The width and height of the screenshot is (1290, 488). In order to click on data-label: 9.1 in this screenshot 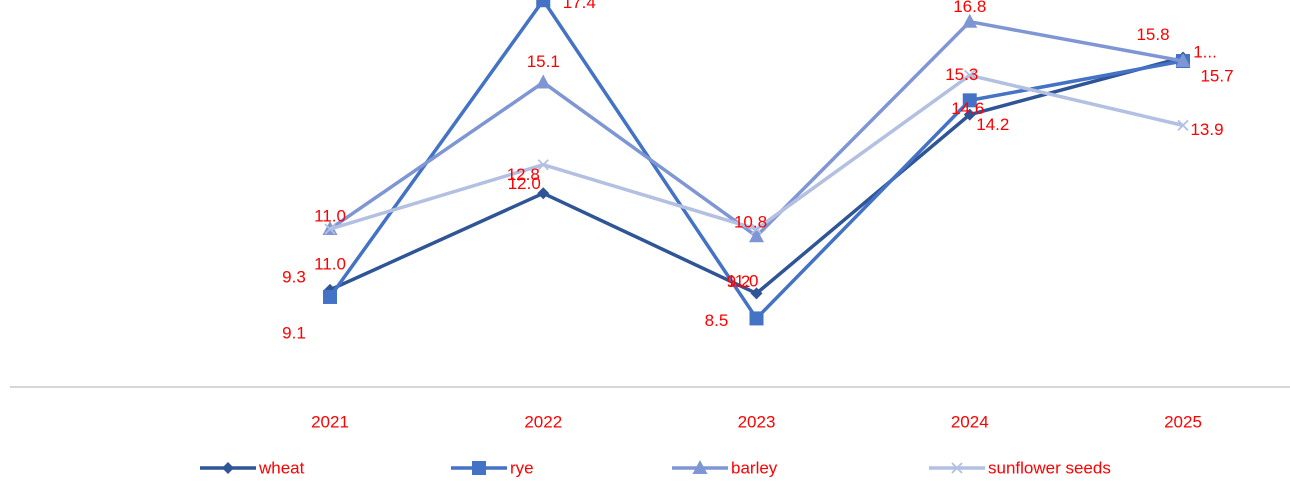, I will do `click(294, 332)`.